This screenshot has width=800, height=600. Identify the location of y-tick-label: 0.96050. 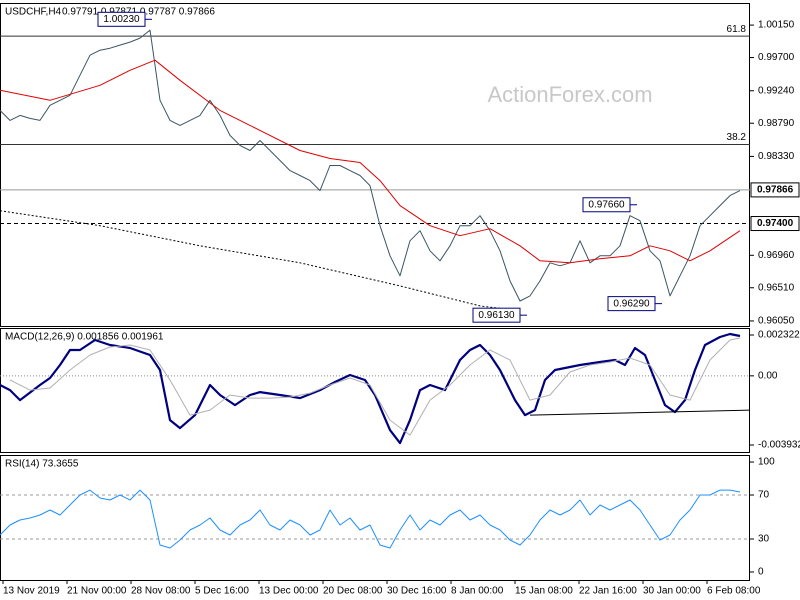
(776, 321).